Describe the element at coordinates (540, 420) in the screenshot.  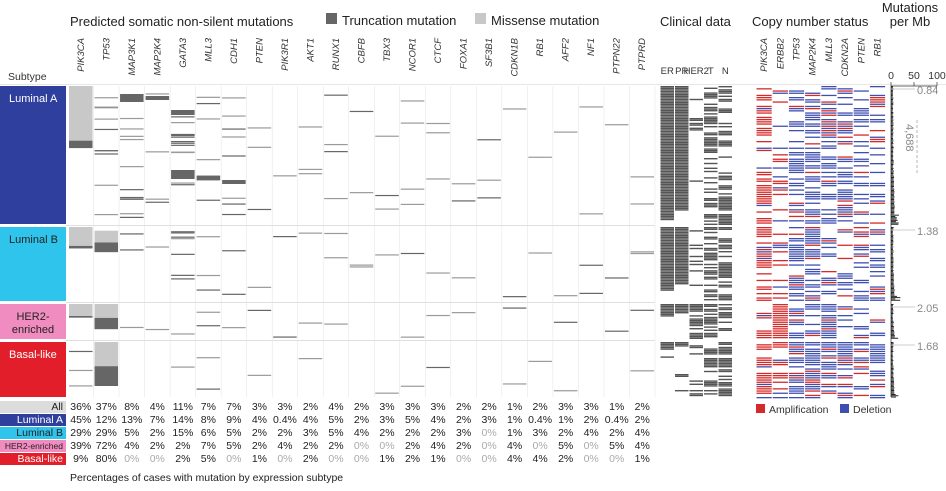
I see `percent-cell: 0.4%` at that location.